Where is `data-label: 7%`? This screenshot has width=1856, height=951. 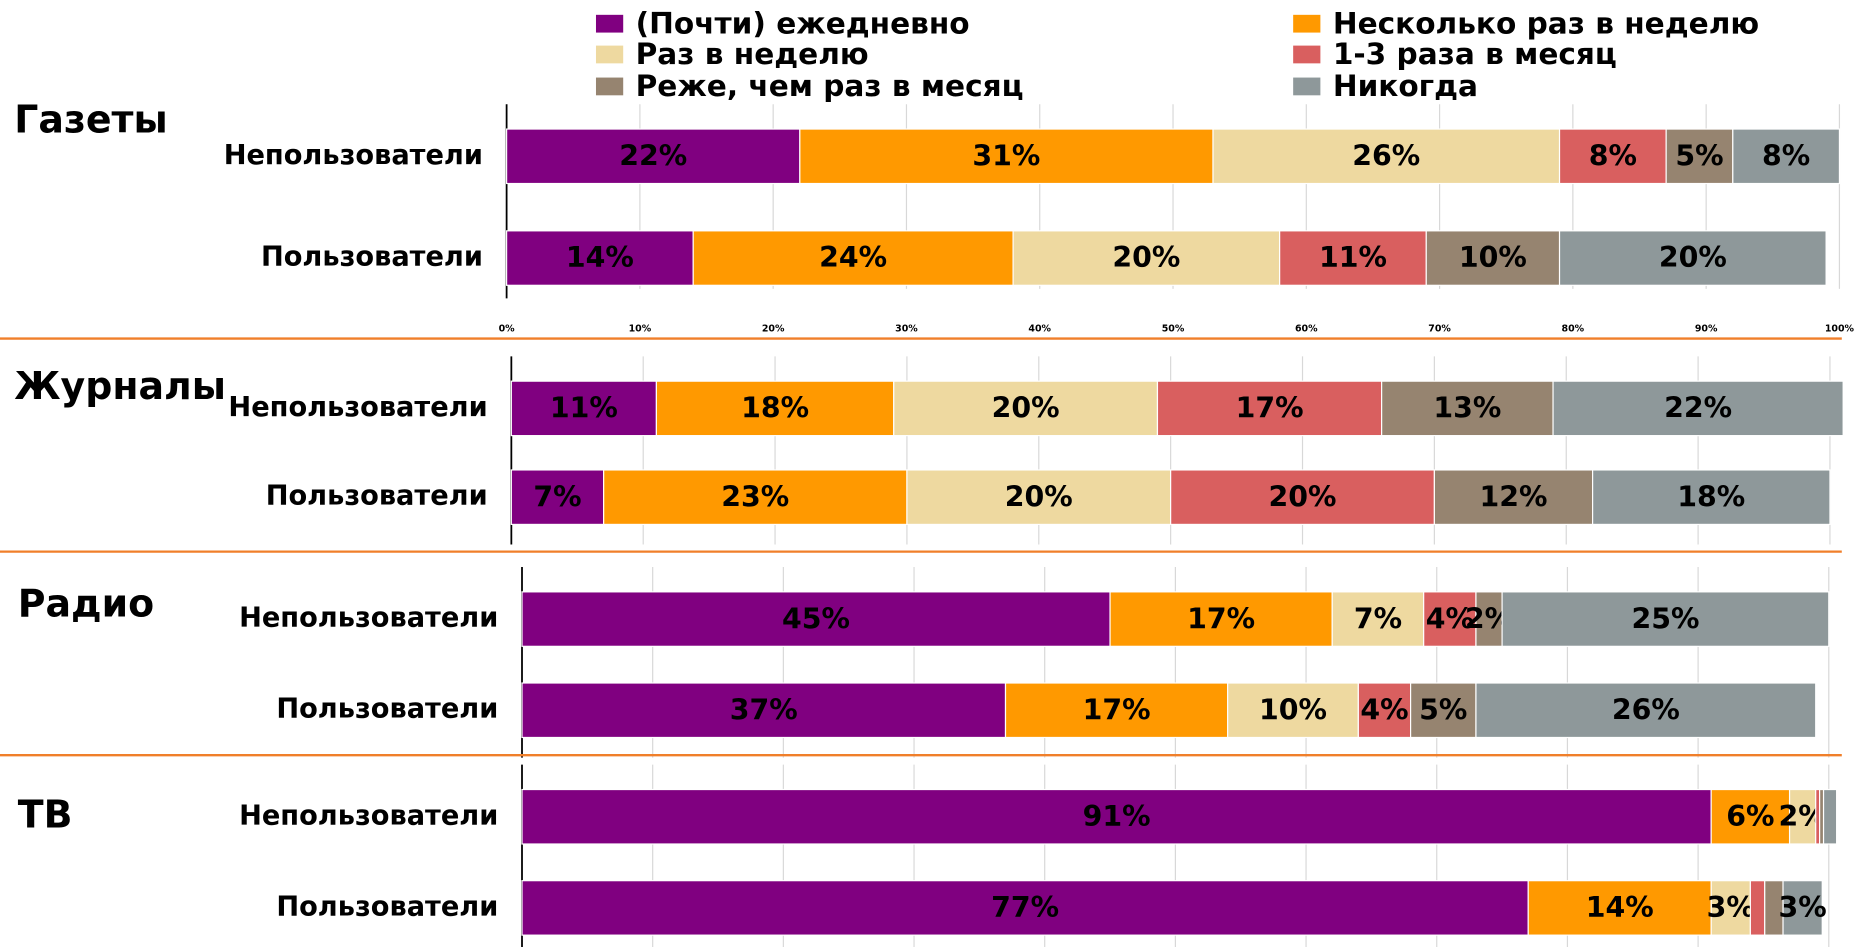 data-label: 7% is located at coordinates (557, 496).